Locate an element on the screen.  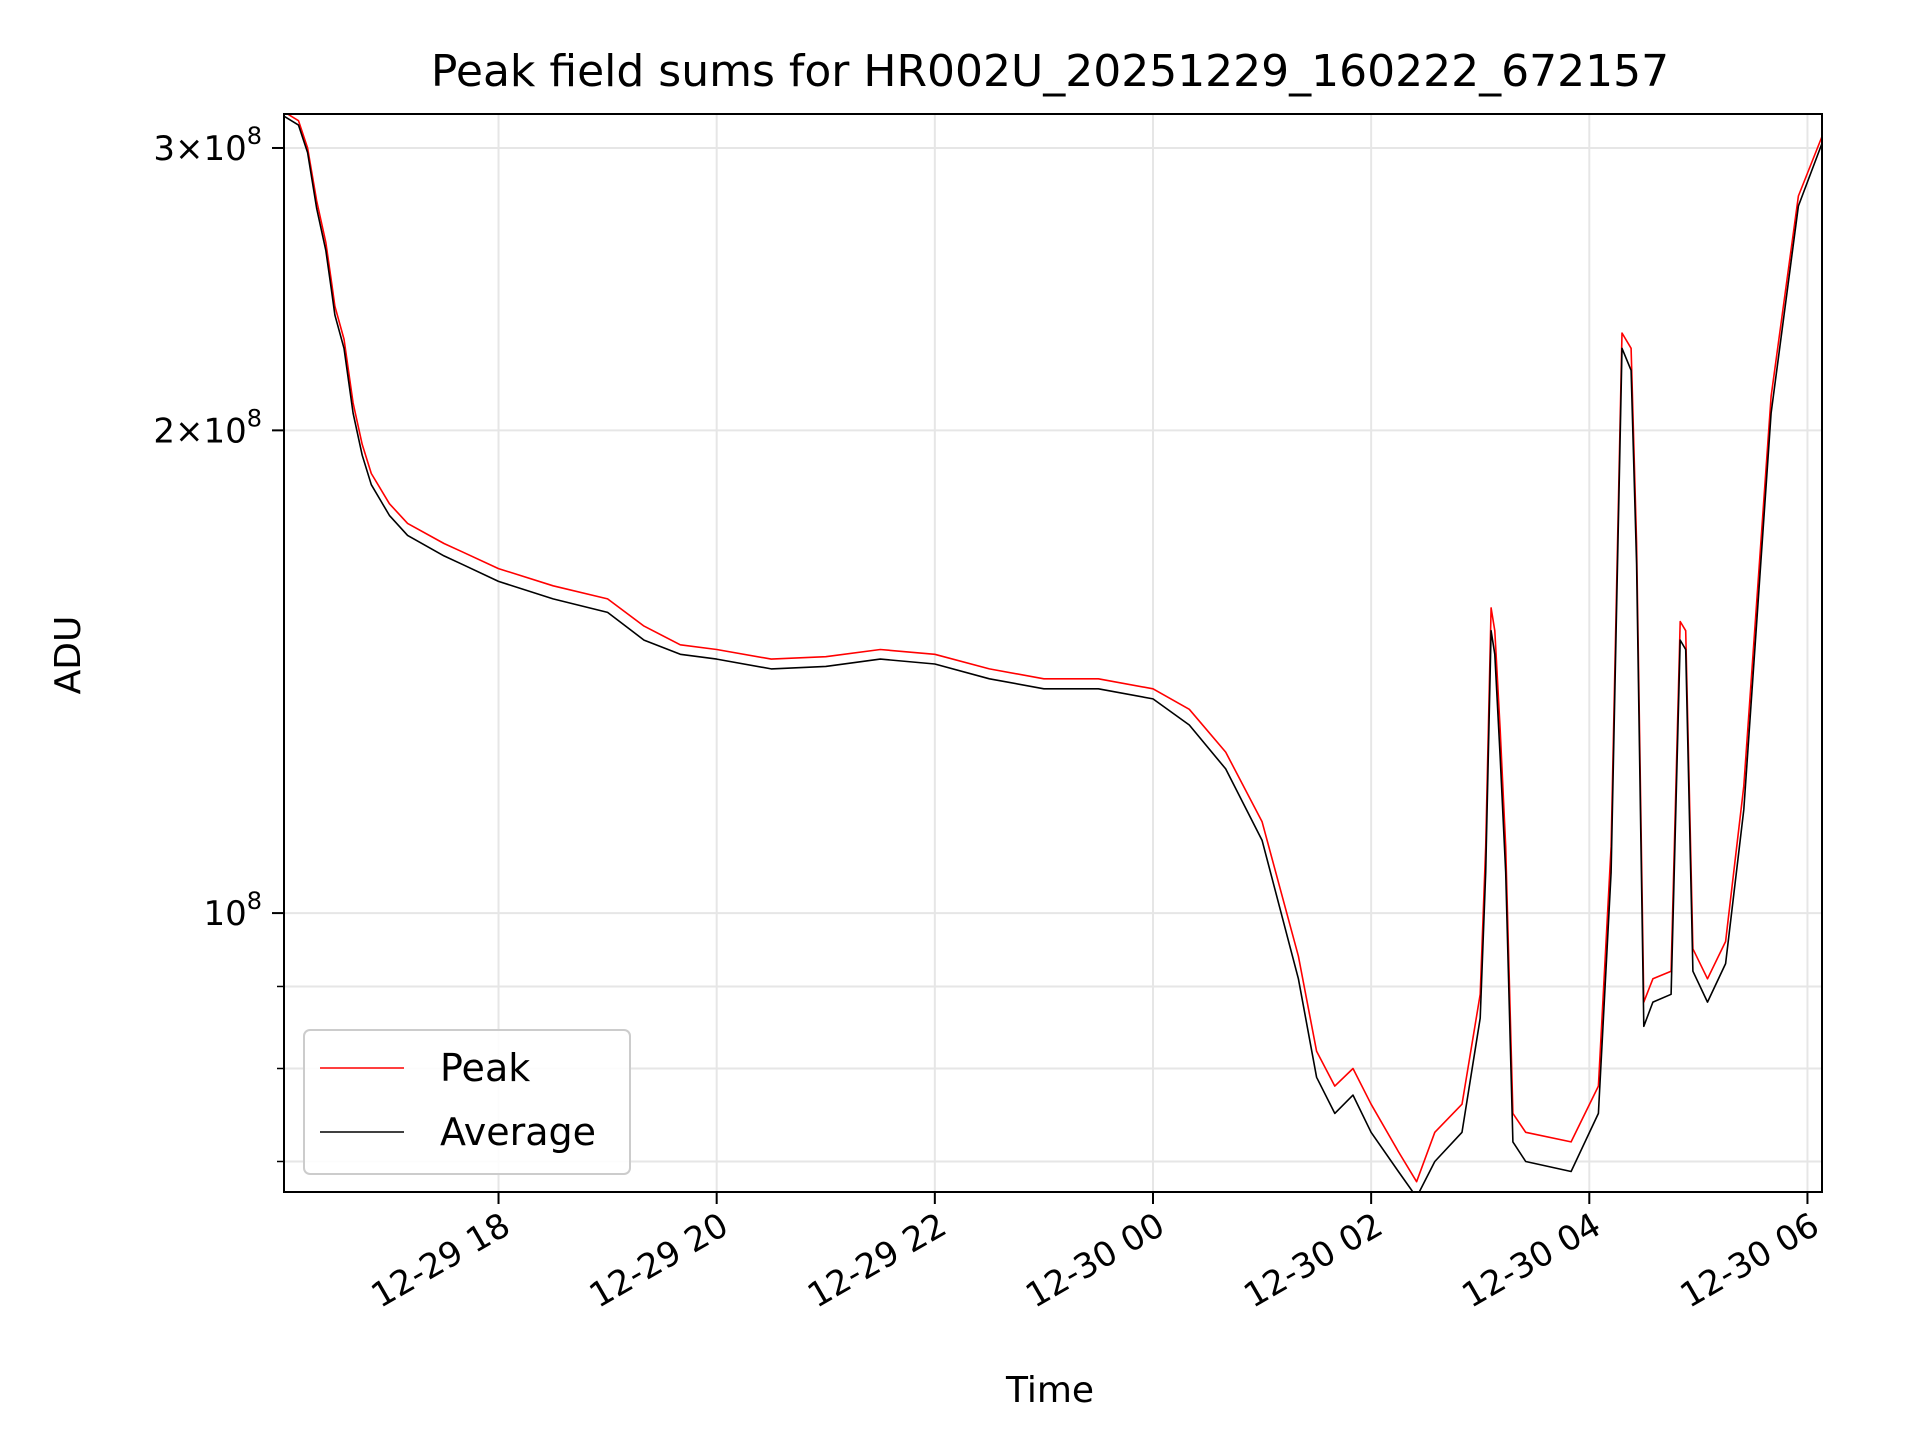
legend-label-peak: Peak is located at coordinates (485, 1068).